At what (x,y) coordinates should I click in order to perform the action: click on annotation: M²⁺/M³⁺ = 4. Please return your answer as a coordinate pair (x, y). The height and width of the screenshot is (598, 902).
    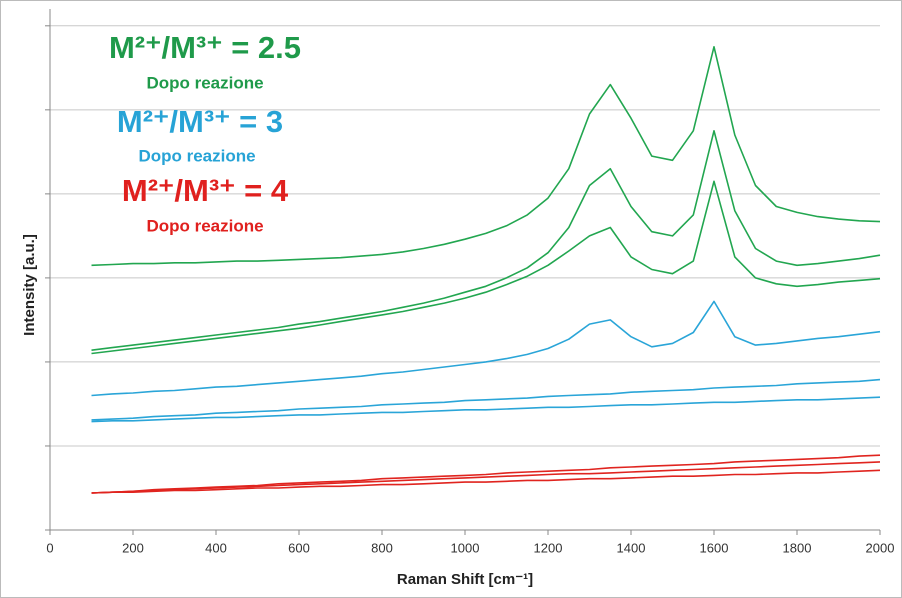
    Looking at the image, I should click on (205, 190).